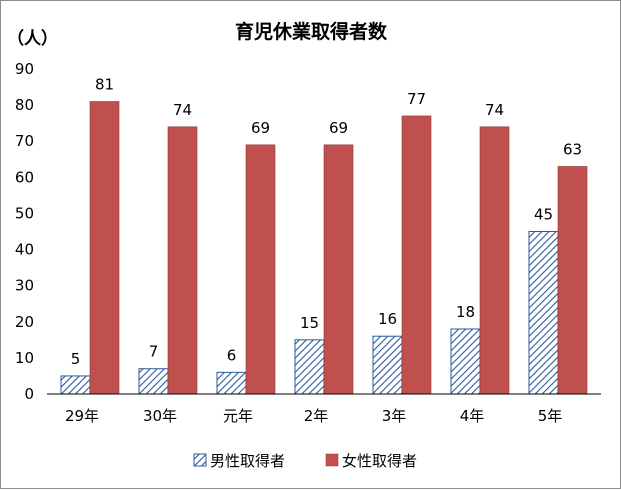  Describe the element at coordinates (200, 460) in the screenshot. I see `legend-swatch-male` at that location.